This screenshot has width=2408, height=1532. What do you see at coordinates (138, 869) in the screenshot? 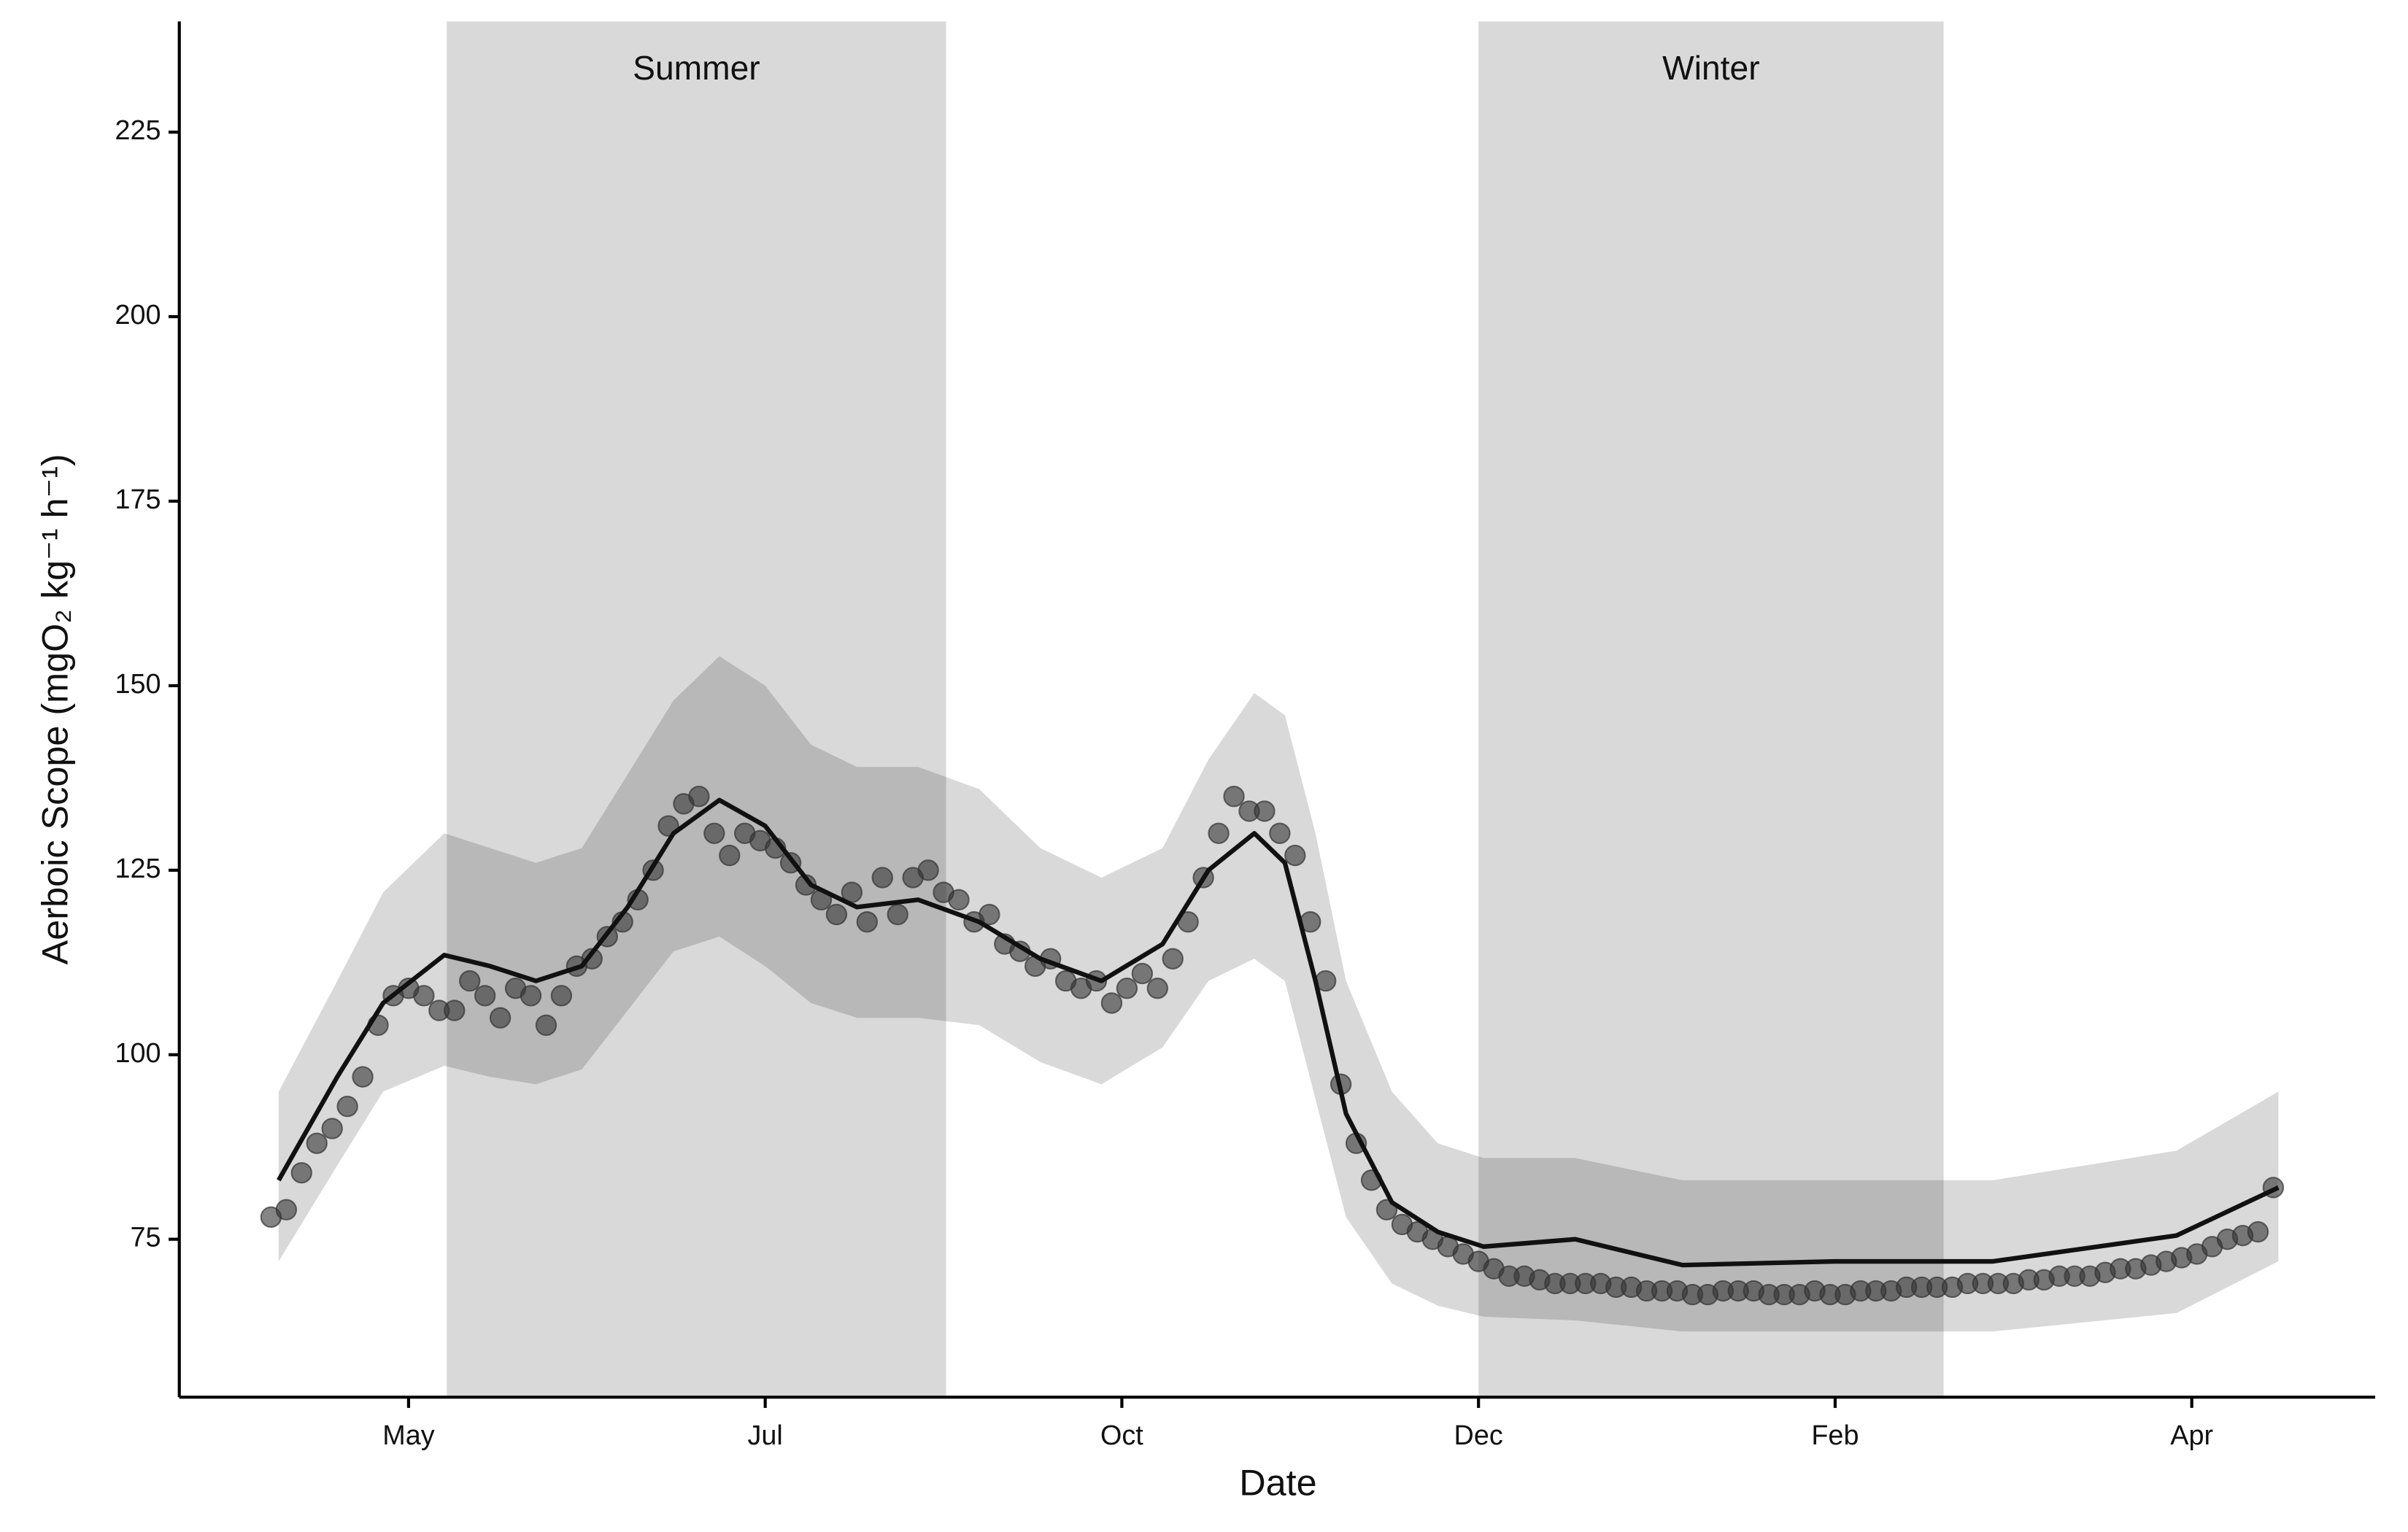
I see `y-tick-label: 125` at bounding box center [138, 869].